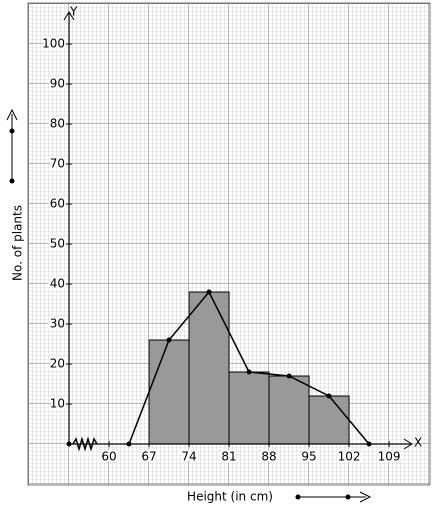 This screenshot has width=434, height=514. I want to click on y-axis-label: No. of plants, so click(18, 243).